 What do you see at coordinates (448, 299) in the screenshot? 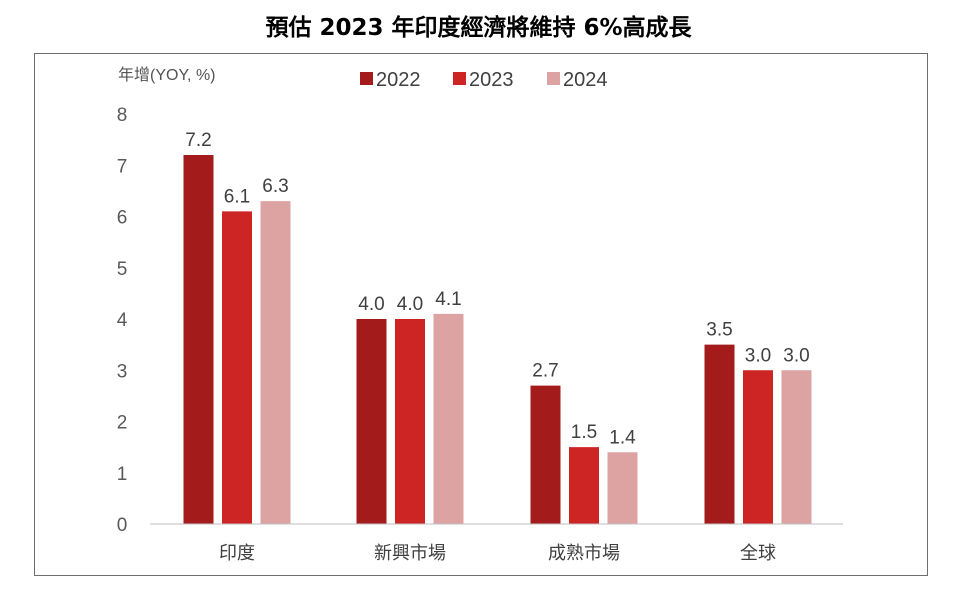
I see `data-label: 4.1` at bounding box center [448, 299].